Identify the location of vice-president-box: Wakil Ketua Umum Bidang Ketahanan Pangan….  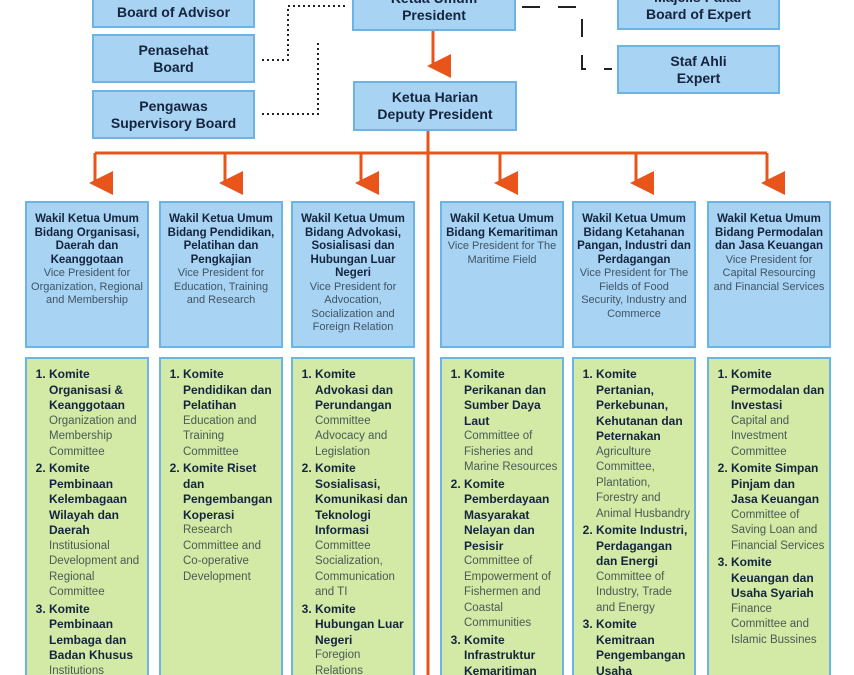
(634, 274).